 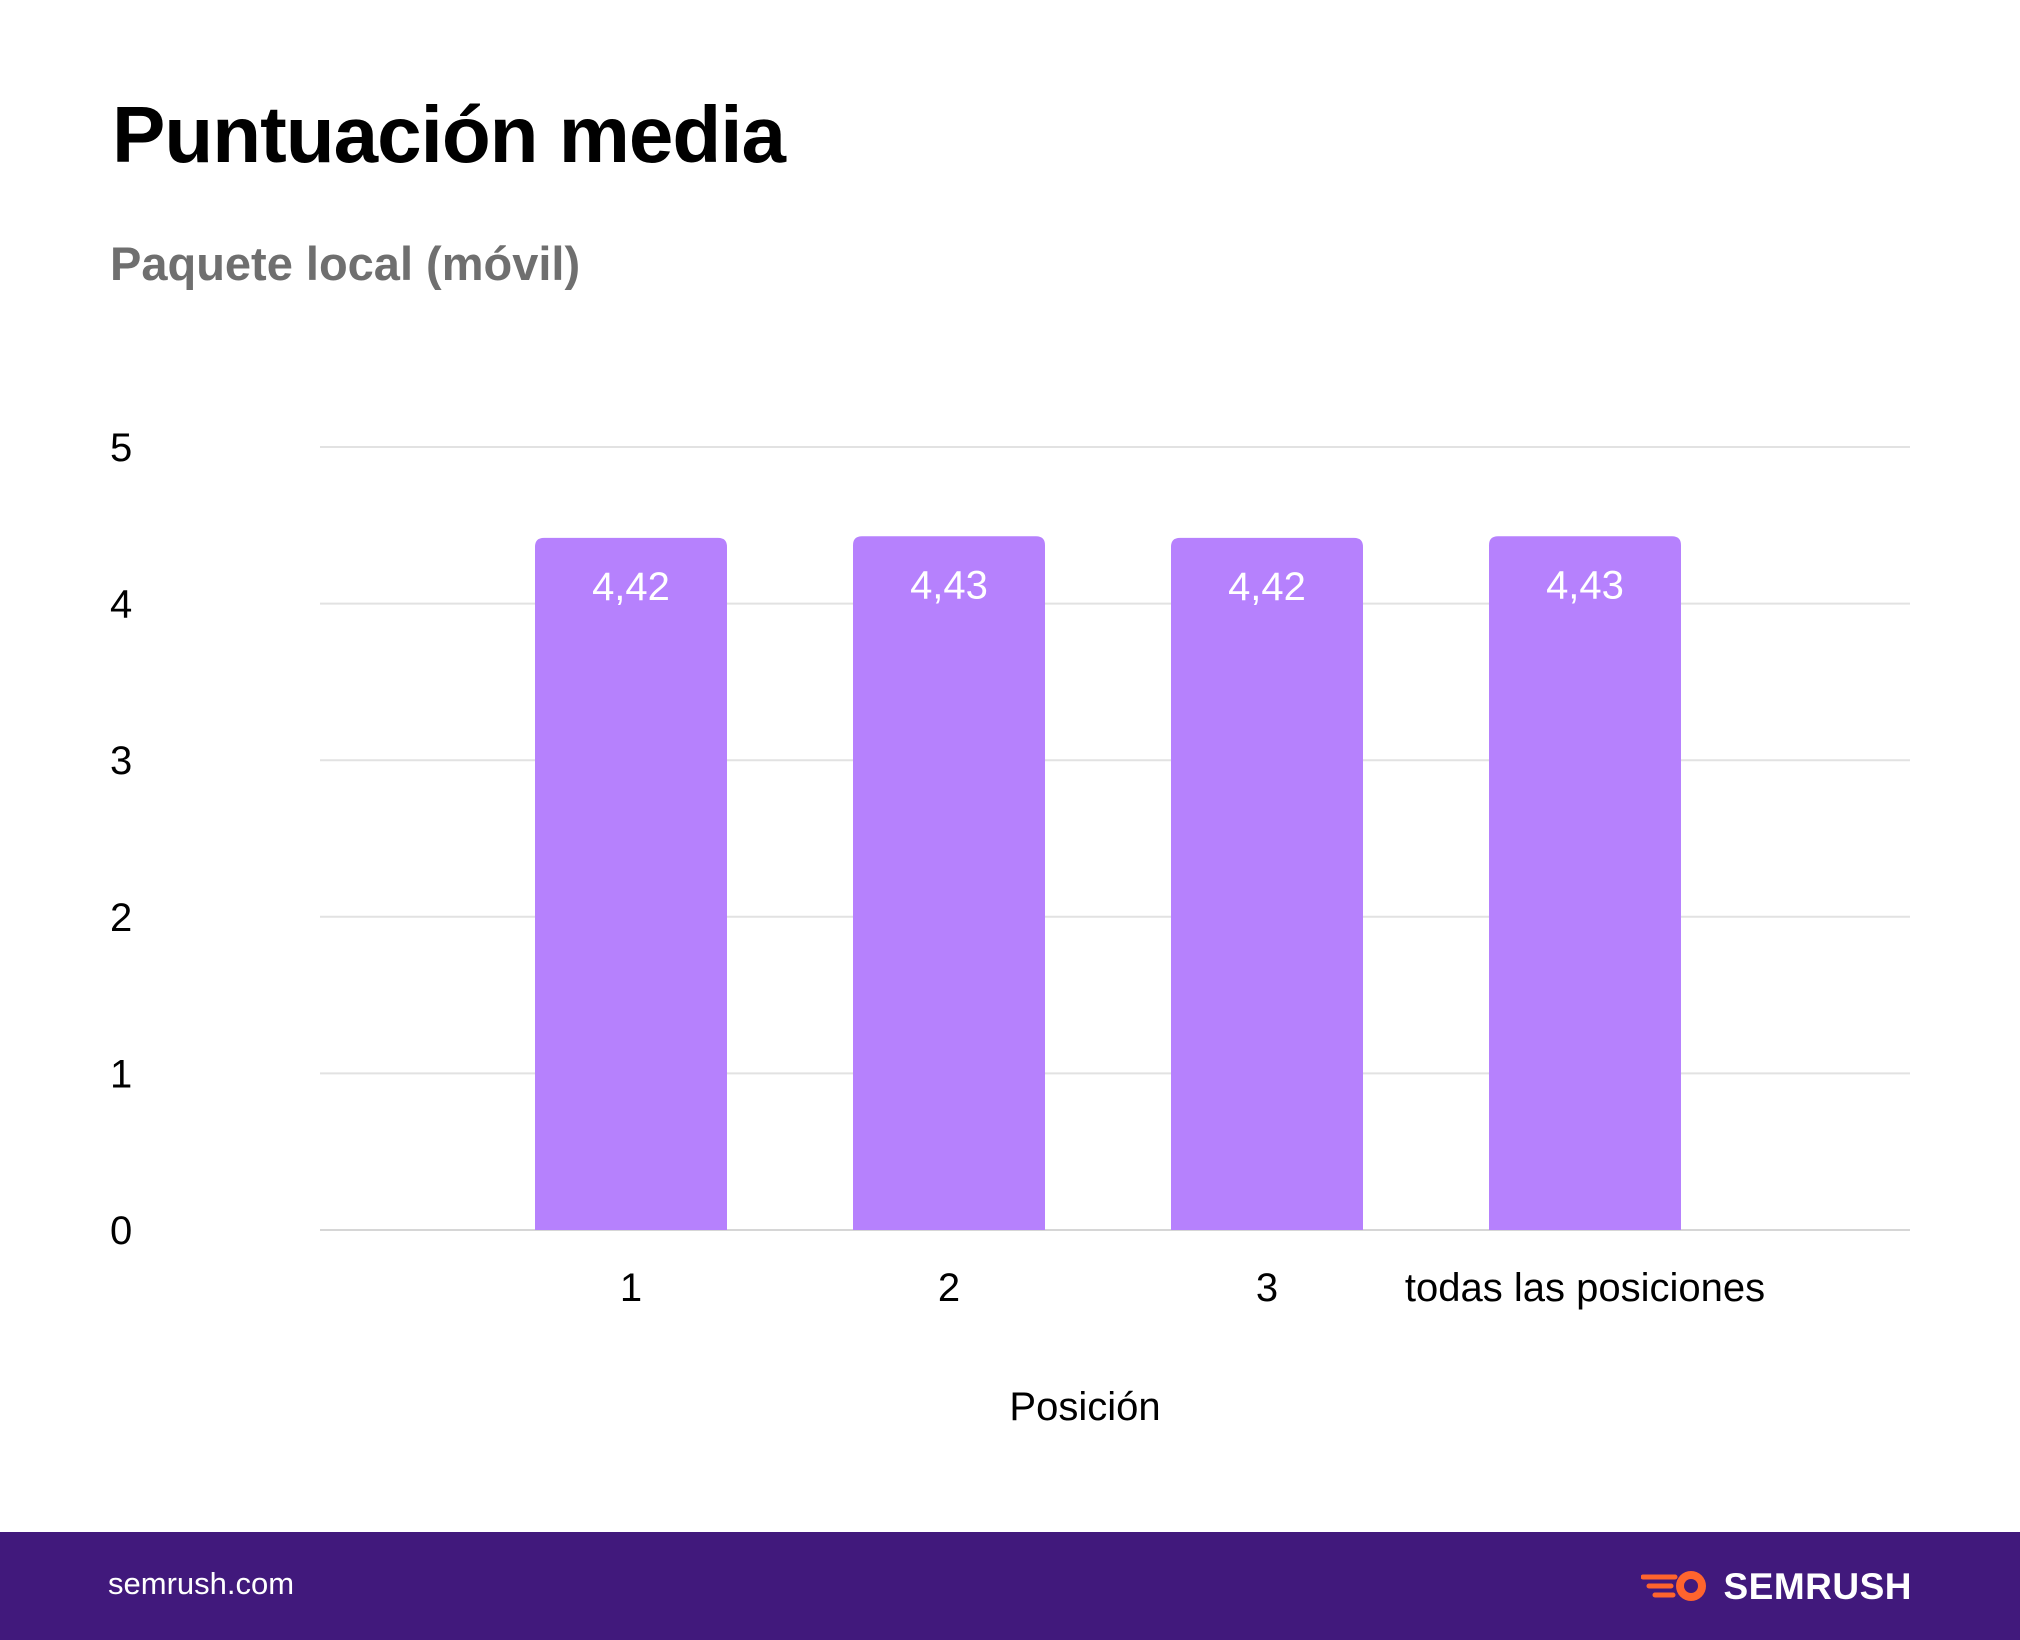 I want to click on y-tick-label: 3, so click(x=121, y=761).